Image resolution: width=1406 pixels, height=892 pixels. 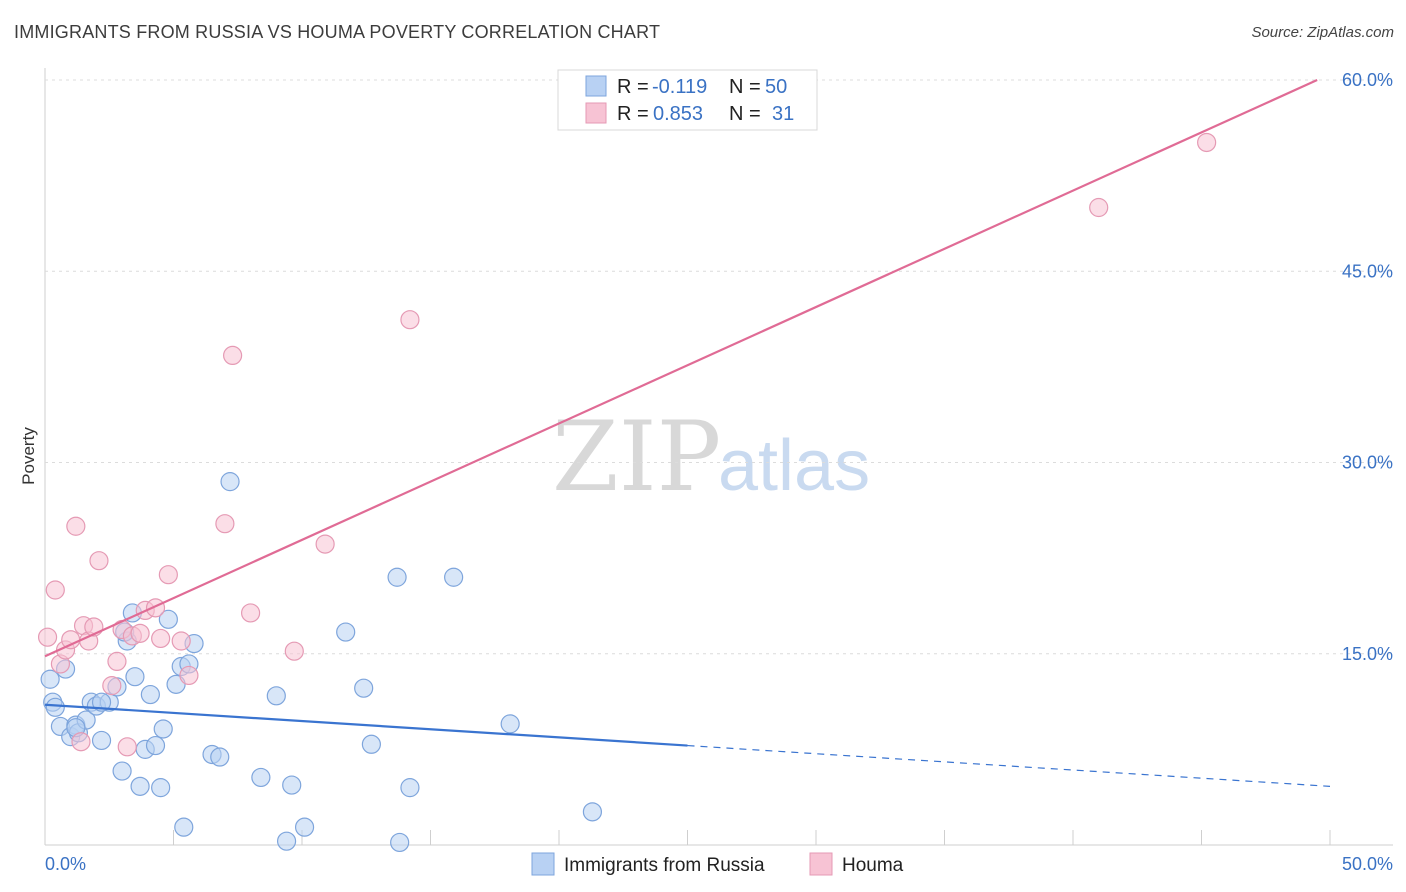 I want to click on legend-r-label-1: R =, so click(x=633, y=87).